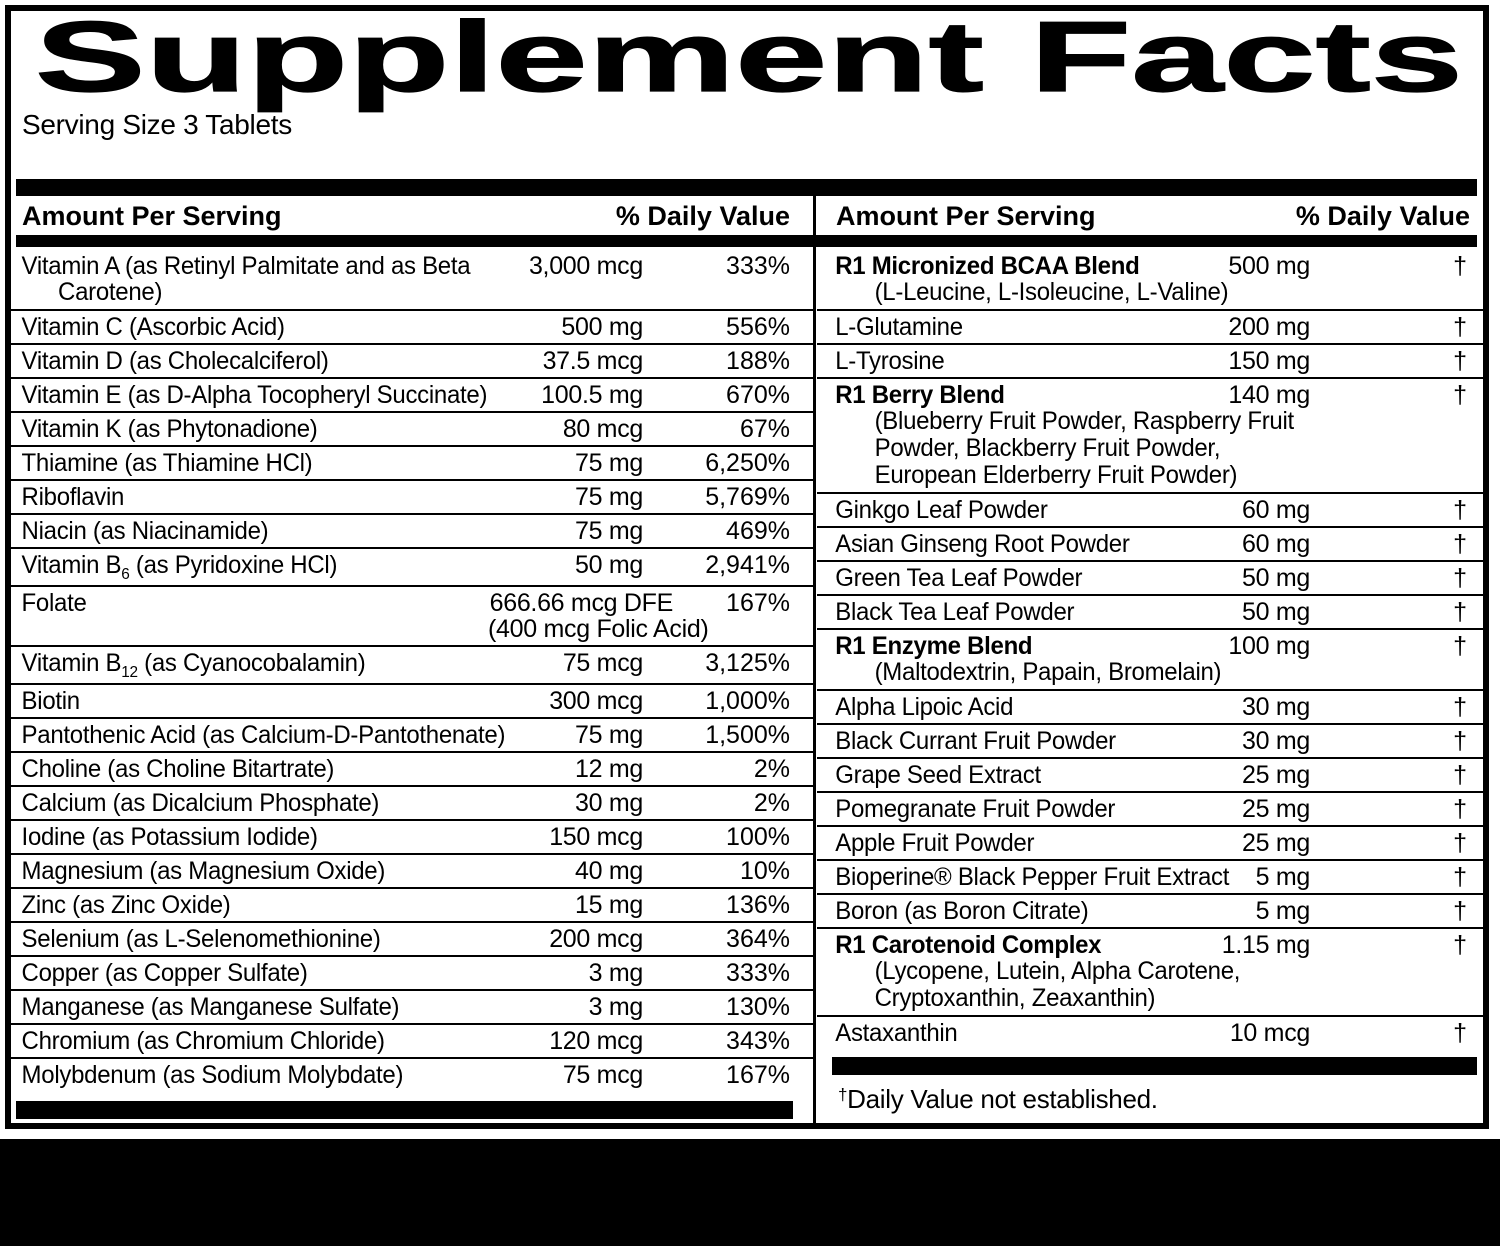 The width and height of the screenshot is (1500, 1246). What do you see at coordinates (702, 216) in the screenshot?
I see `daily-value-heading: % Daily Value` at bounding box center [702, 216].